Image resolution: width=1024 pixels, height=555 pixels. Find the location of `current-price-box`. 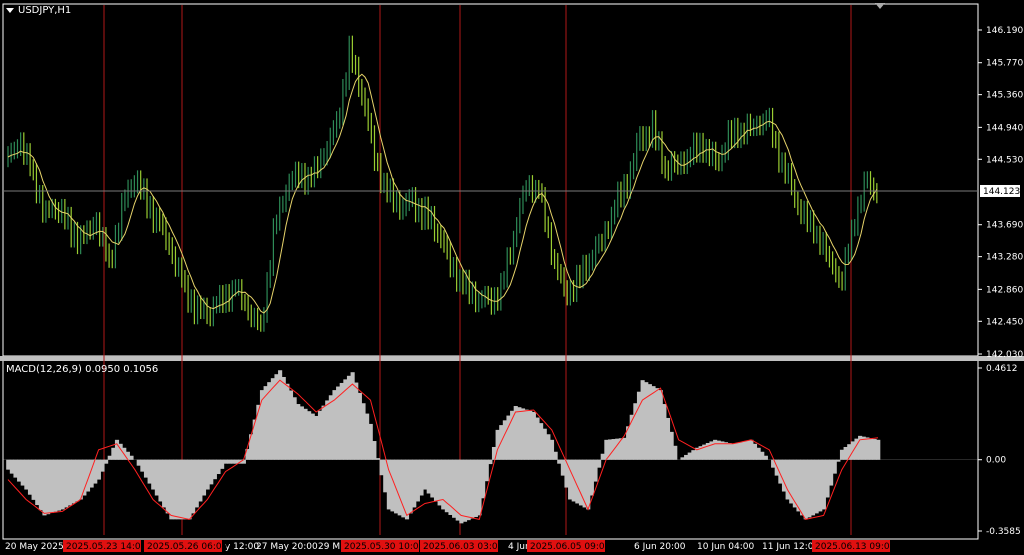

current-price-box is located at coordinates (1000, 190).